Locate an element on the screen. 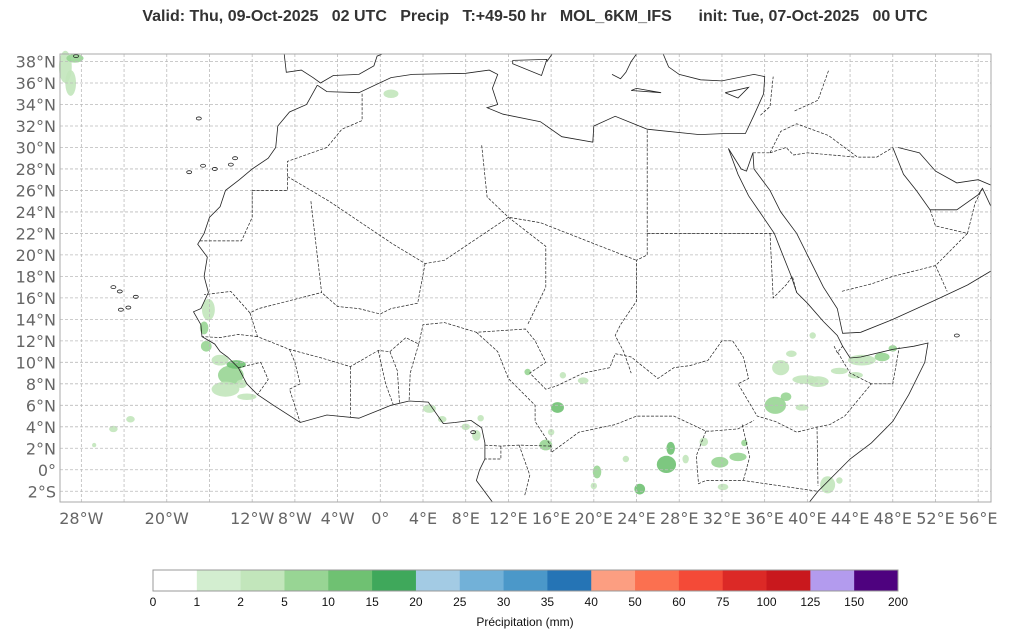  colorbar-tick-label: 60 is located at coordinates (679, 602).